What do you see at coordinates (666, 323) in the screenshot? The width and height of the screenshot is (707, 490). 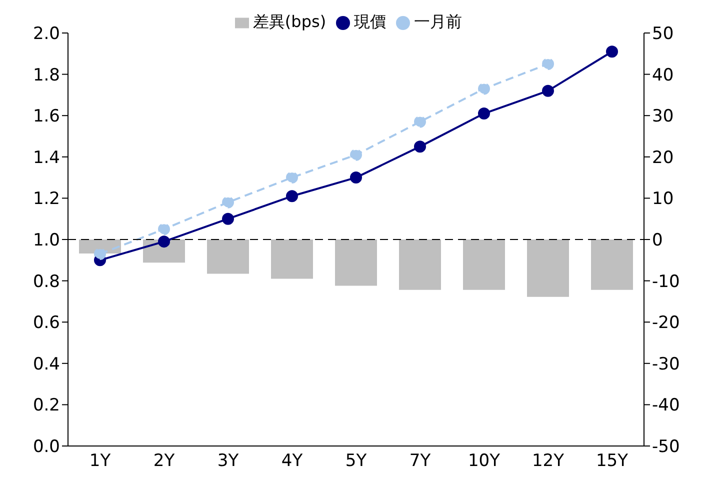 I see `y2-tick-label: -20` at bounding box center [666, 323].